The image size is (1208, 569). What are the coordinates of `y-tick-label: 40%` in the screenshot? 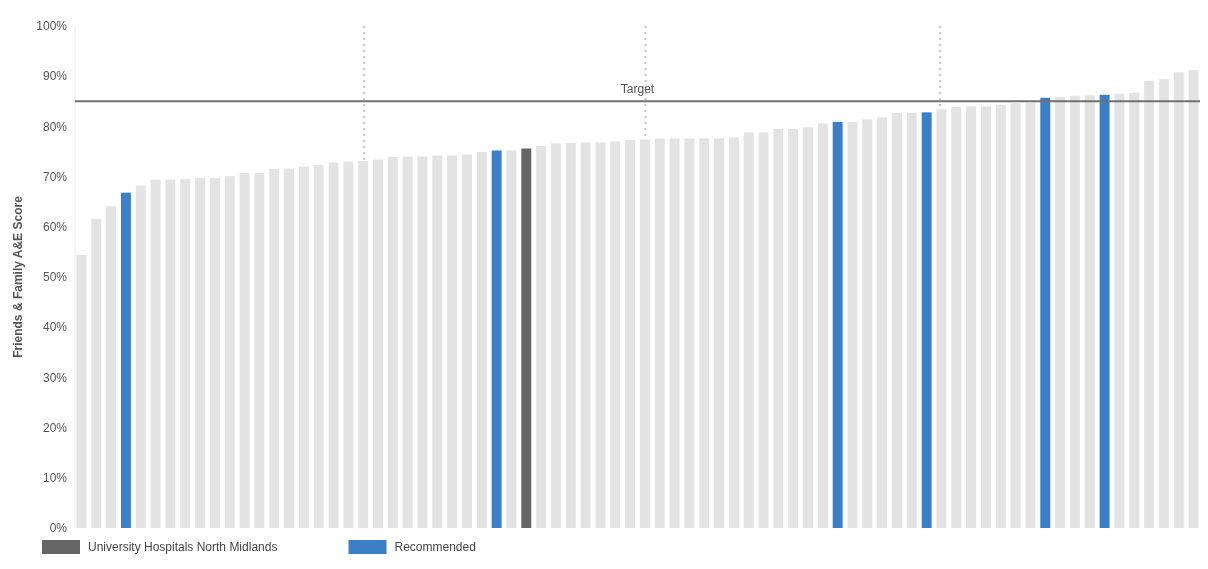 It's located at (55, 327).